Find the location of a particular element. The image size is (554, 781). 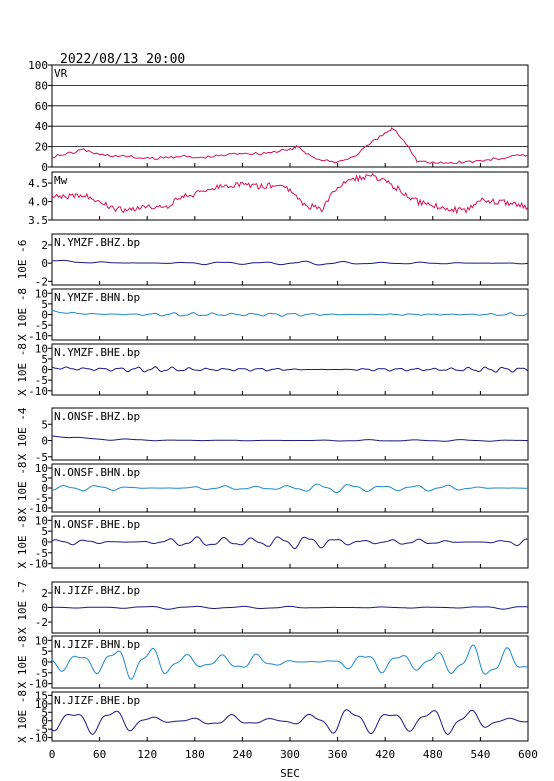

x-tick-label: 0 is located at coordinates (52, 754).